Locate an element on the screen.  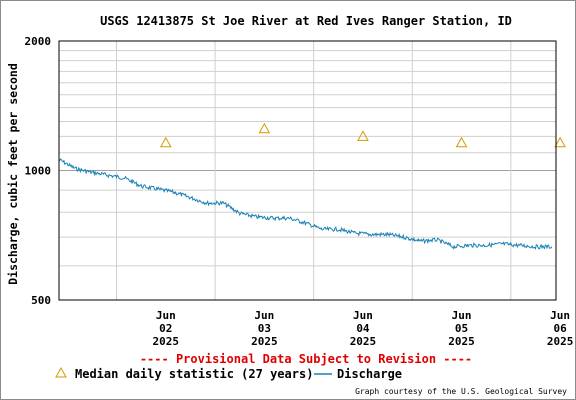
x-tick-label: 05 is located at coordinates (461, 328).